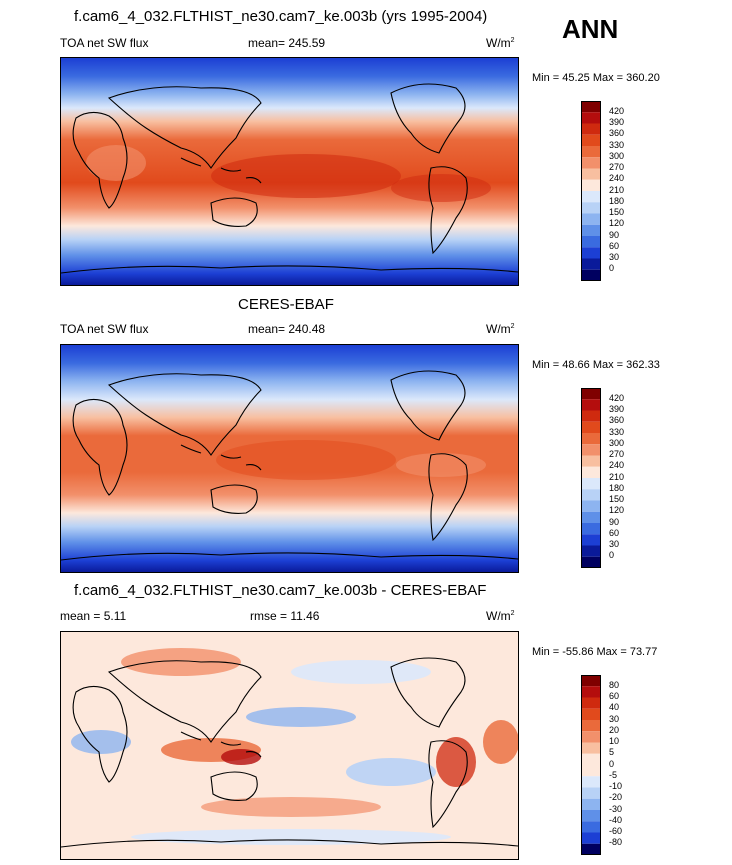 The width and height of the screenshot is (732, 865). I want to click on panel1-cbar-label: 360, so click(617, 133).